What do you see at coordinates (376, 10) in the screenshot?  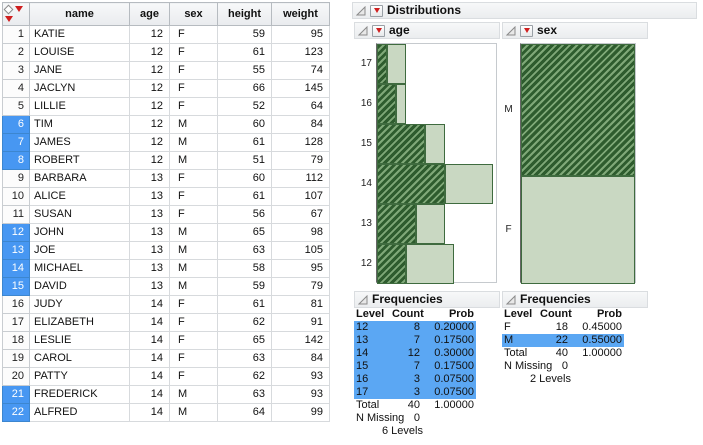 I see `distributions-red-triangle-icon` at bounding box center [376, 10].